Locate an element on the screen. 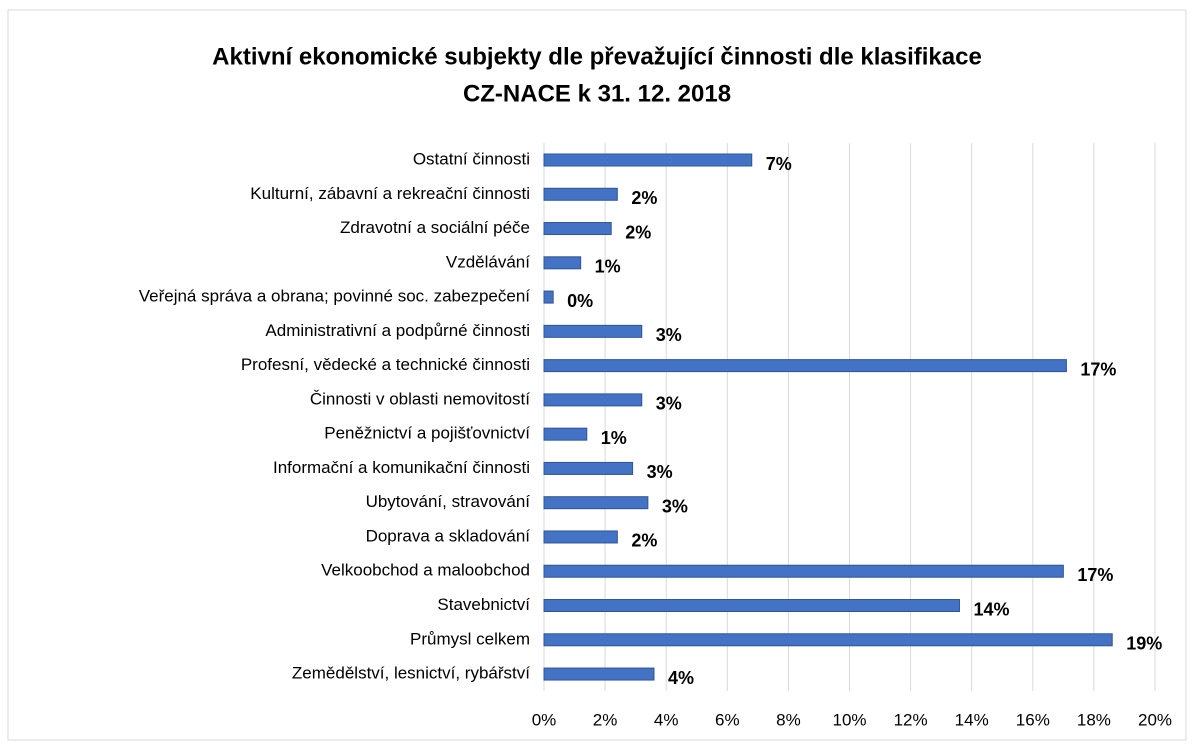 Image resolution: width=1194 pixels, height=752 pixels. y-tick-label: Zdravotní a sociální péče is located at coordinates (435, 227).